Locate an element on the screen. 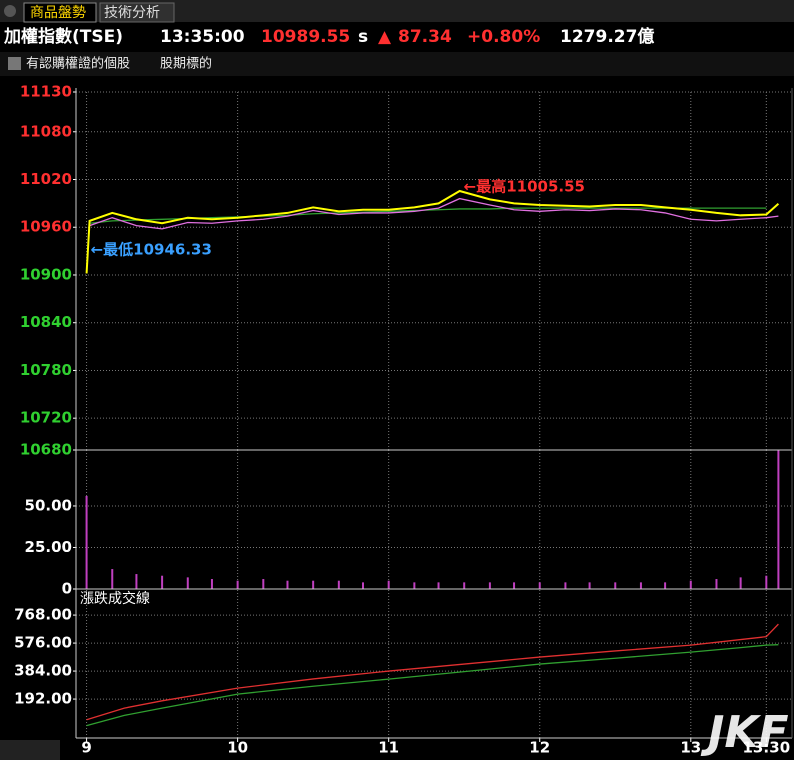 Image resolution: width=794 pixels, height=760 pixels. y-tick-label: 10780 is located at coordinates (46, 370).